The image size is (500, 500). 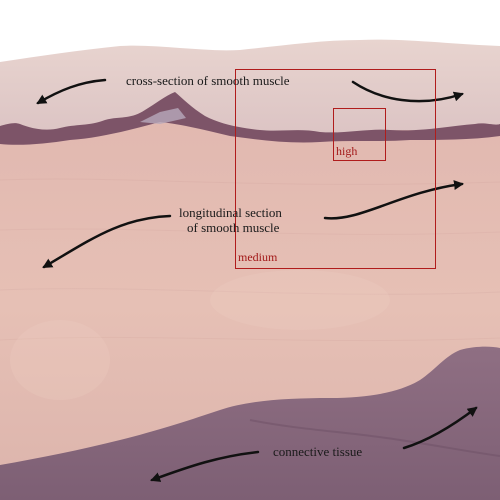 I want to click on high-zoom-box, so click(x=359, y=134).